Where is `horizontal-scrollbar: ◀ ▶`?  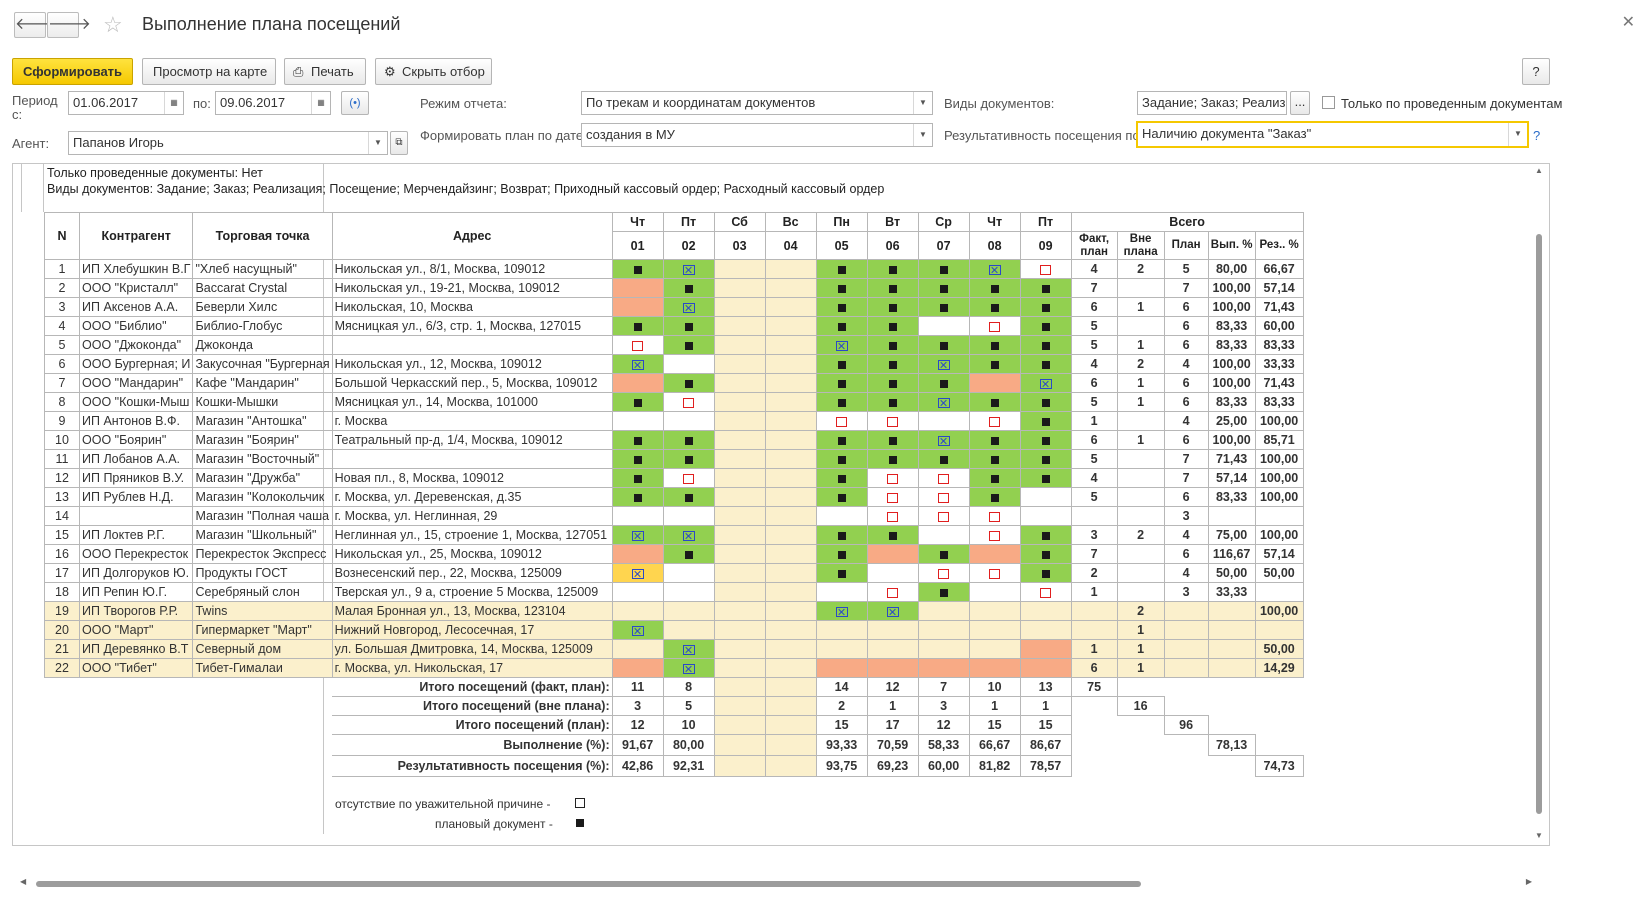 horizontal-scrollbar: ◀ ▶ is located at coordinates (776, 882).